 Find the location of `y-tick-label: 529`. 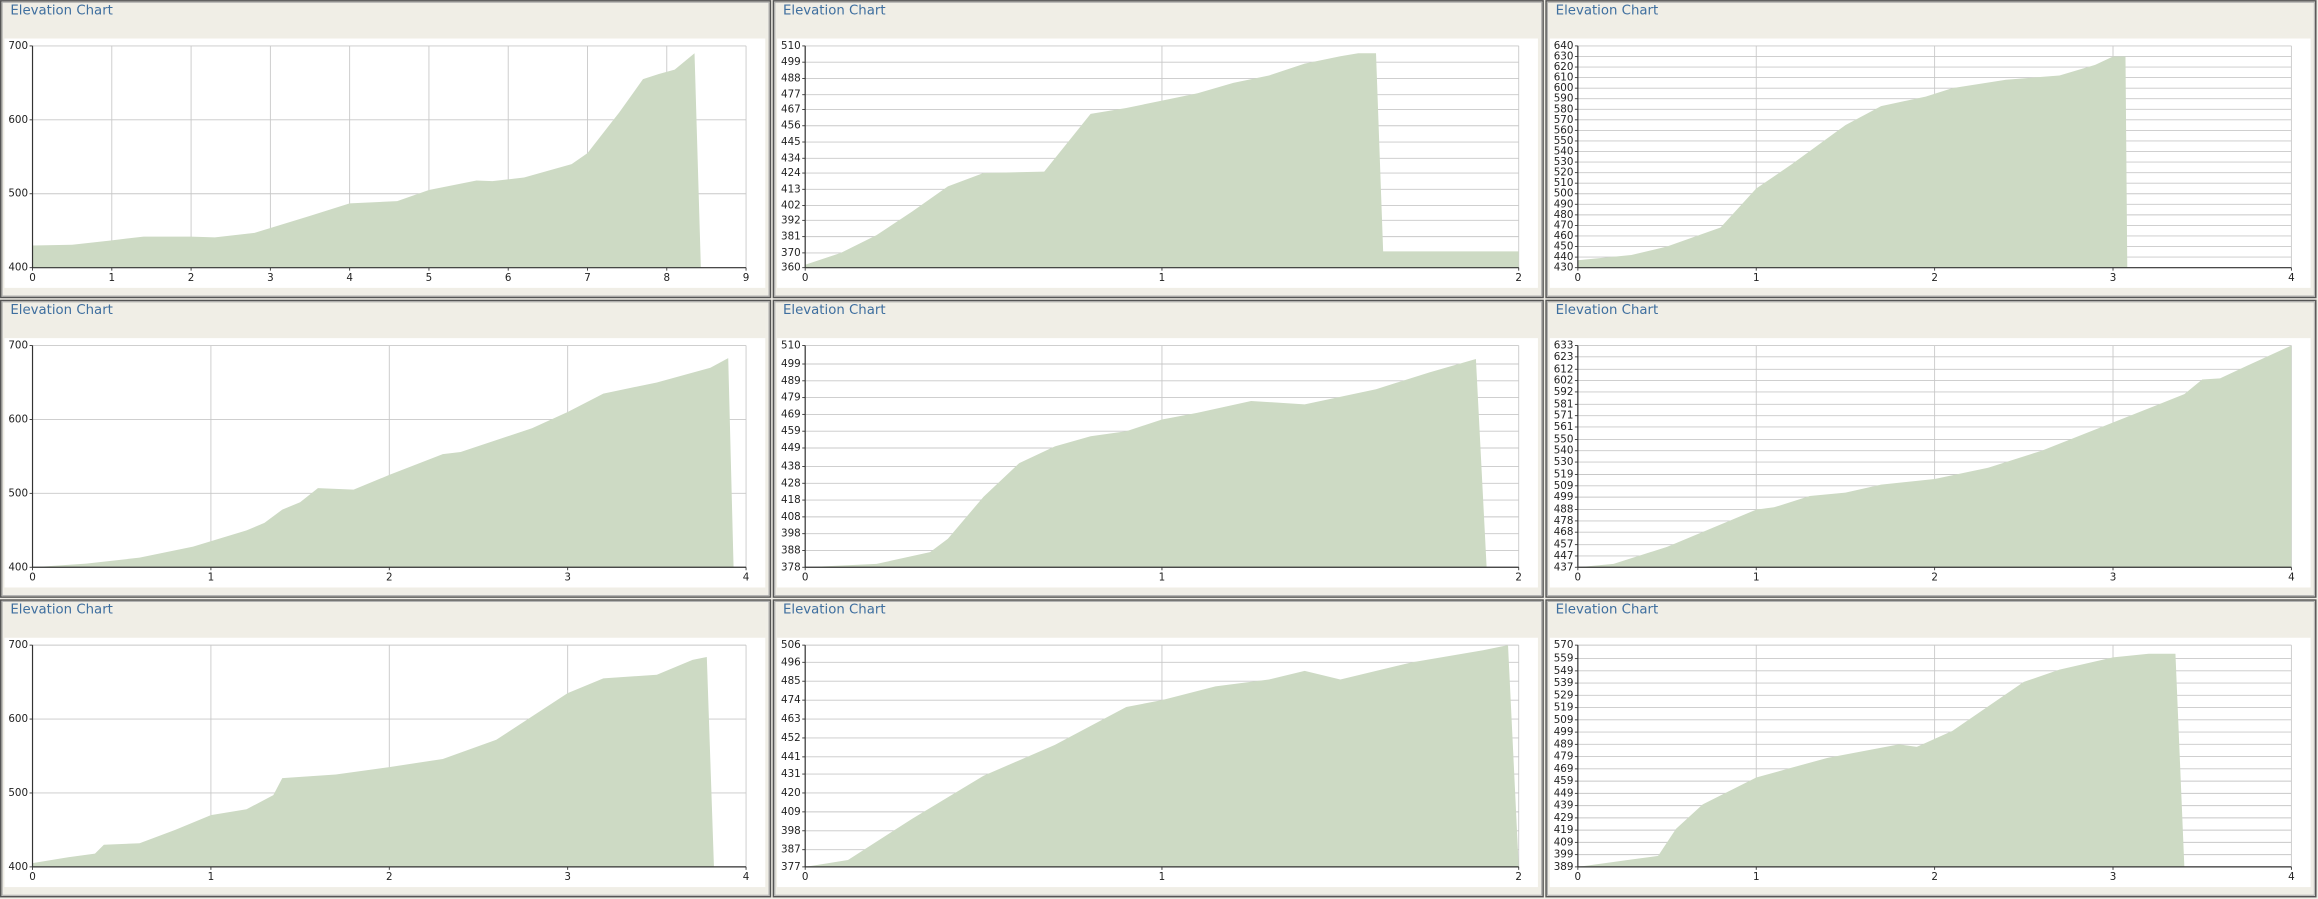

y-tick-label: 529 is located at coordinates (1564, 695).